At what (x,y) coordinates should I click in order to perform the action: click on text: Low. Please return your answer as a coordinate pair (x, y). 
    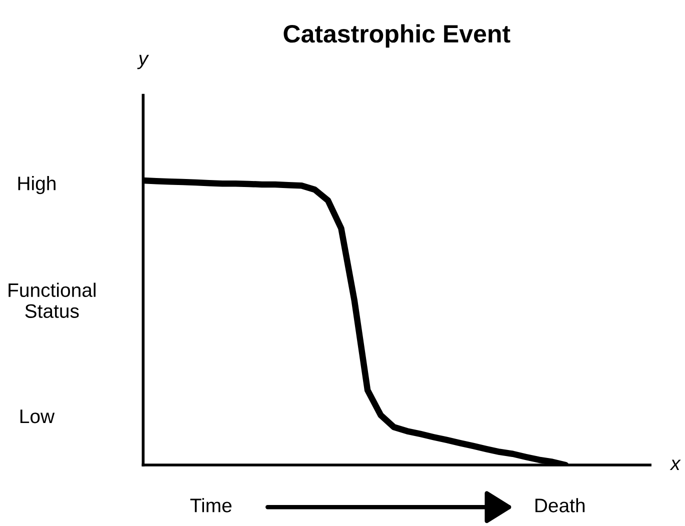
    Looking at the image, I should click on (37, 417).